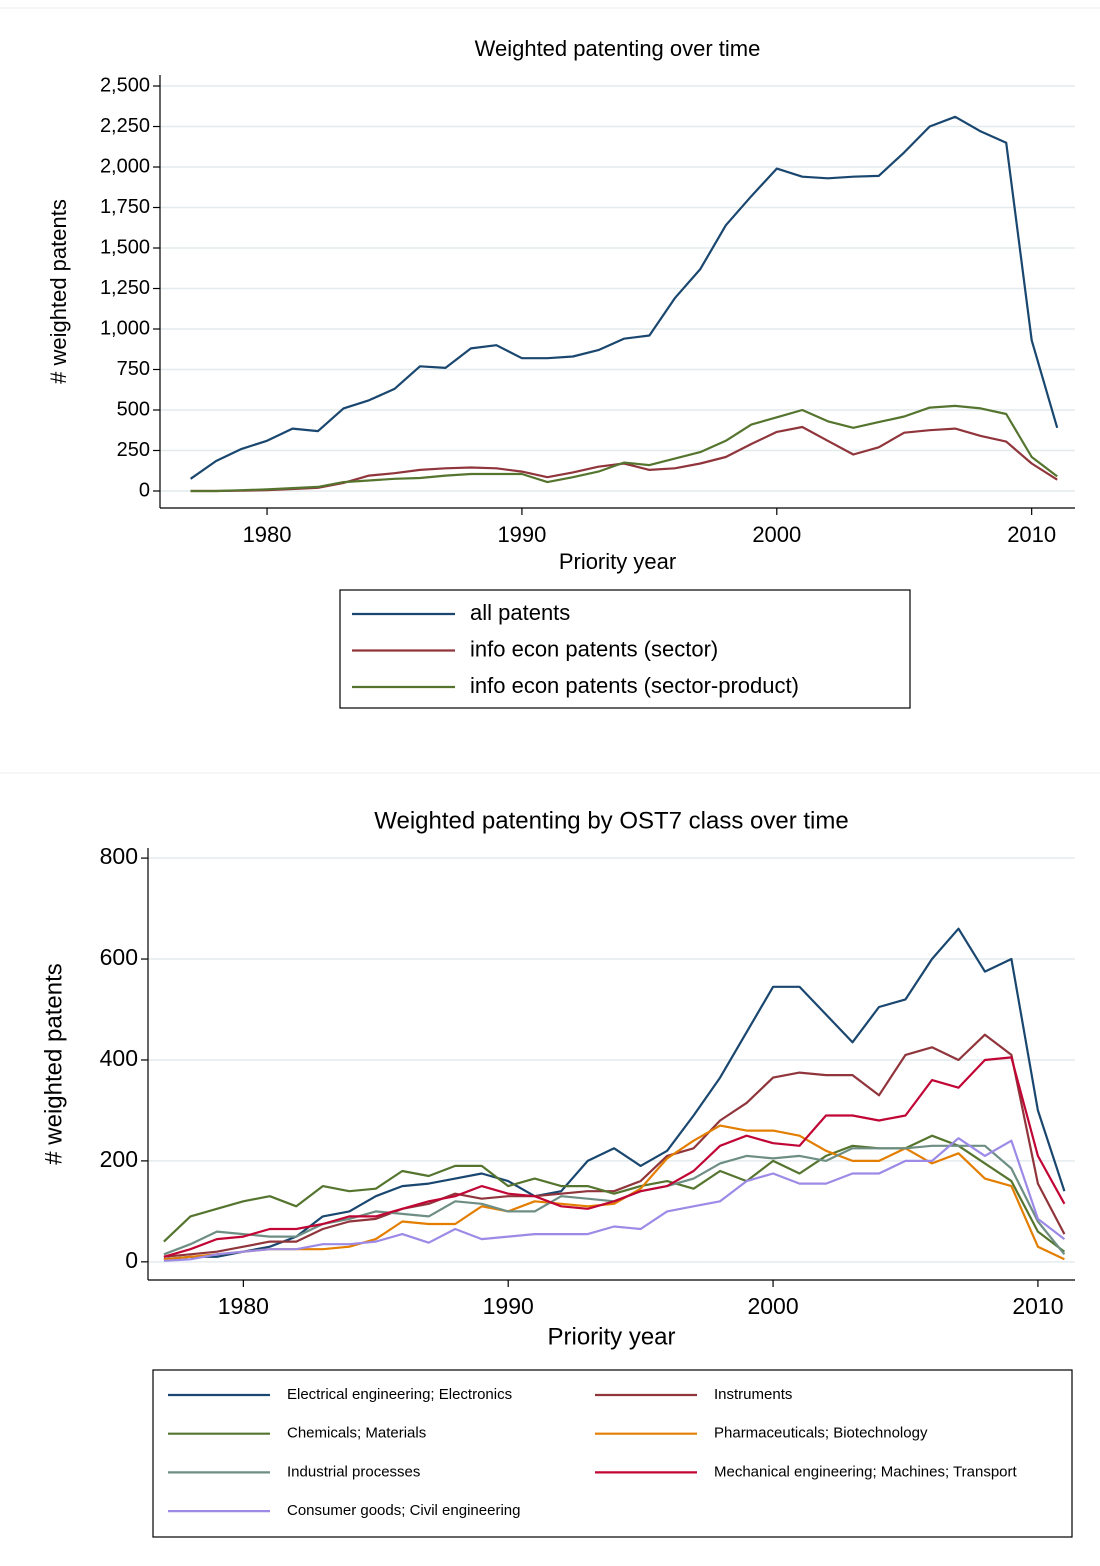 This screenshot has width=1100, height=1566. What do you see at coordinates (125, 85) in the screenshot?
I see `y-tick-label: 2,500` at bounding box center [125, 85].